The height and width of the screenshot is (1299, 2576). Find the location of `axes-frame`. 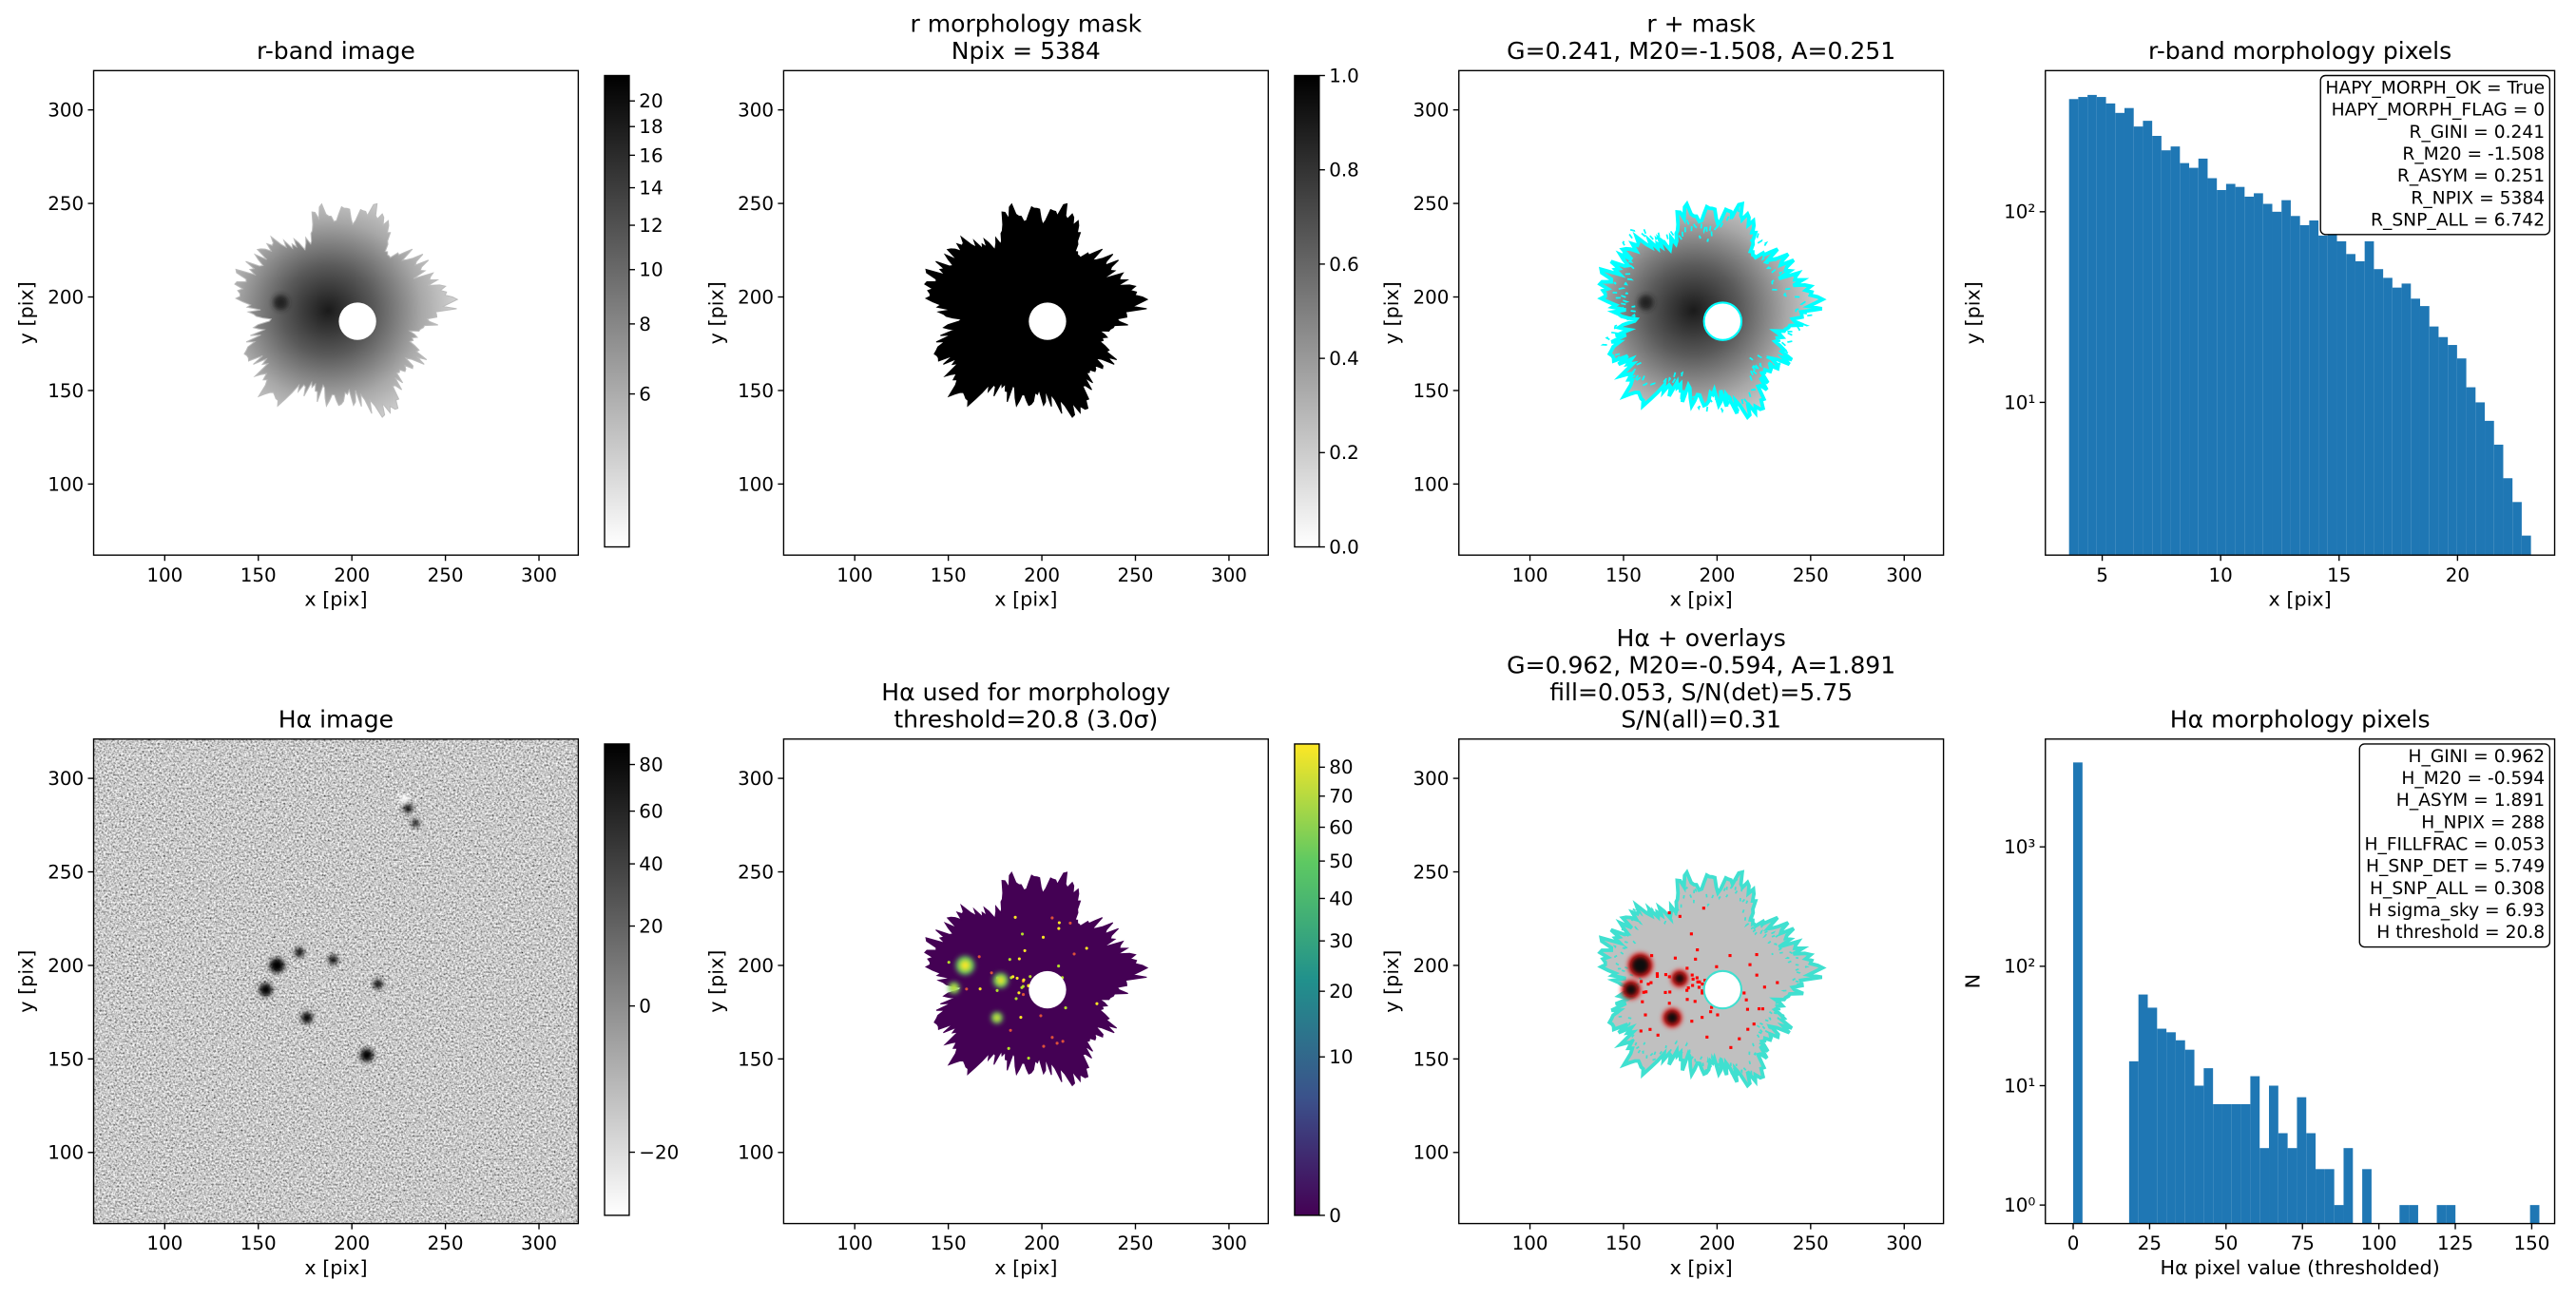

axes-frame is located at coordinates (2301, 312).